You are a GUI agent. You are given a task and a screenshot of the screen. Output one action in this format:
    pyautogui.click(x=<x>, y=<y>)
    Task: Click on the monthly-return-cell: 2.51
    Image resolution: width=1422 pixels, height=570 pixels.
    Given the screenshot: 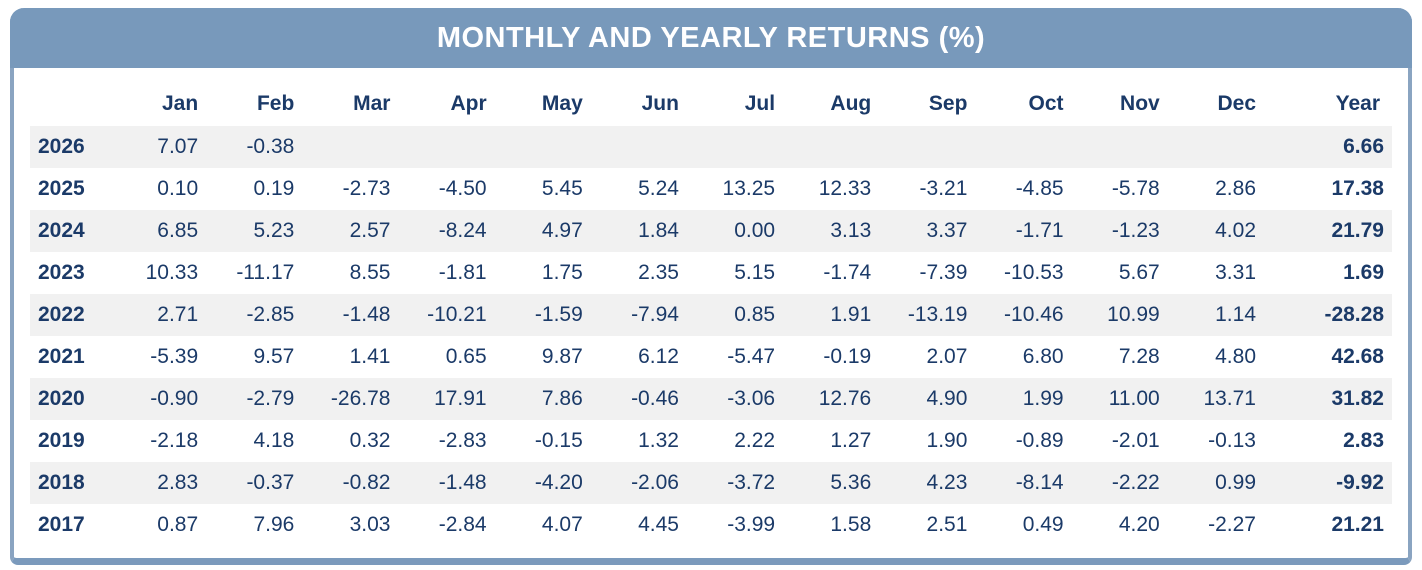 What is the action you would take?
    pyautogui.click(x=947, y=524)
    